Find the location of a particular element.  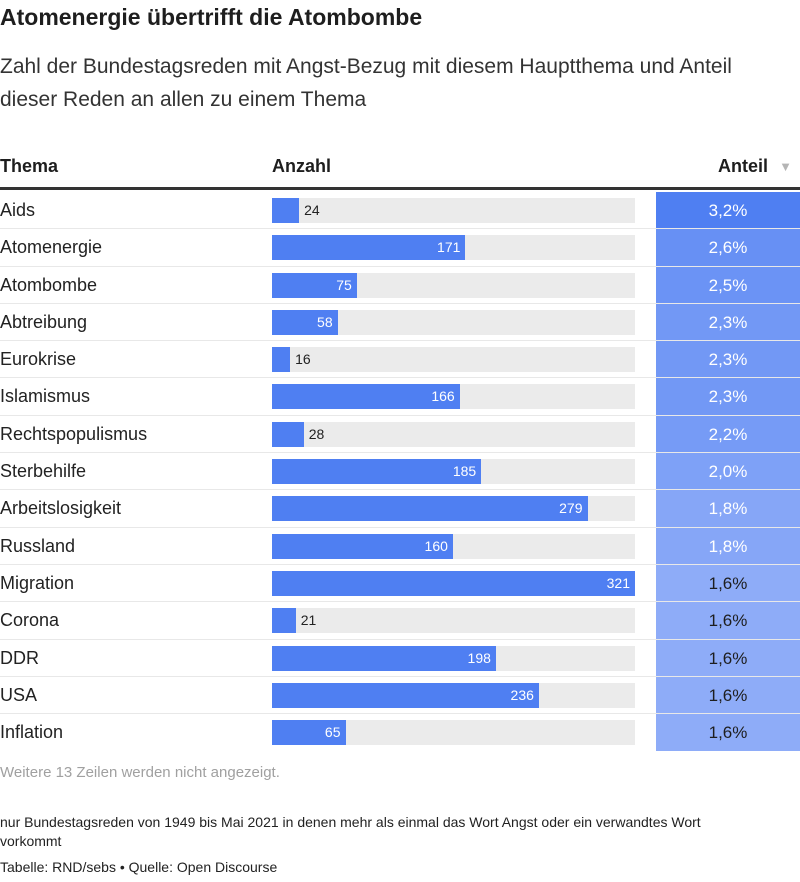

bar-value-label: 65 is located at coordinates (332, 732).